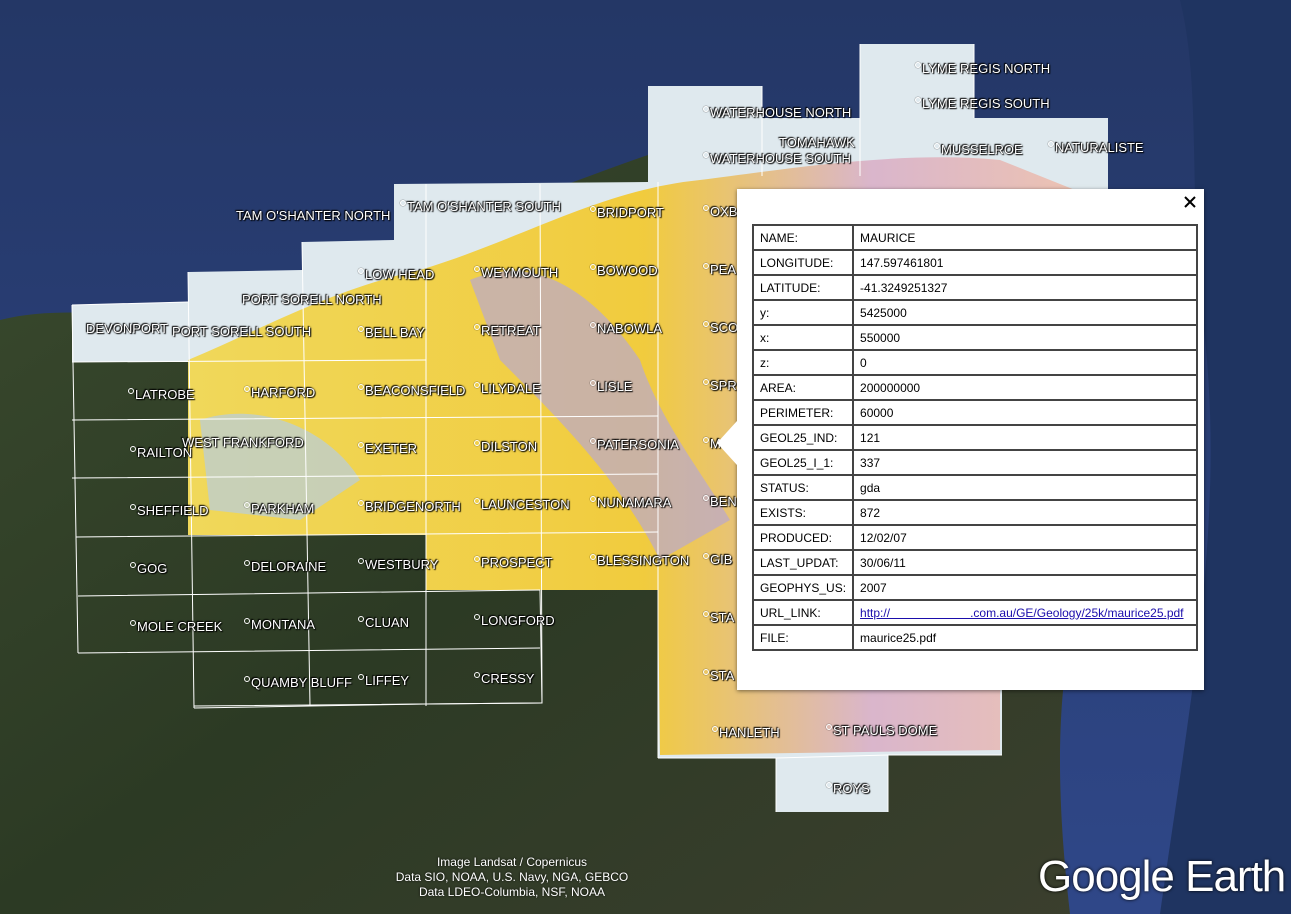 The image size is (1291, 914). I want to click on map-label: CLUAN, so click(383, 623).